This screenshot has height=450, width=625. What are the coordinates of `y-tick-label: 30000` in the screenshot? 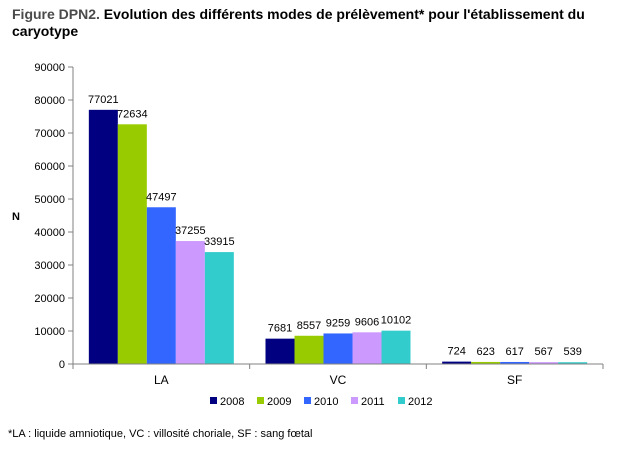 It's located at (49, 266).